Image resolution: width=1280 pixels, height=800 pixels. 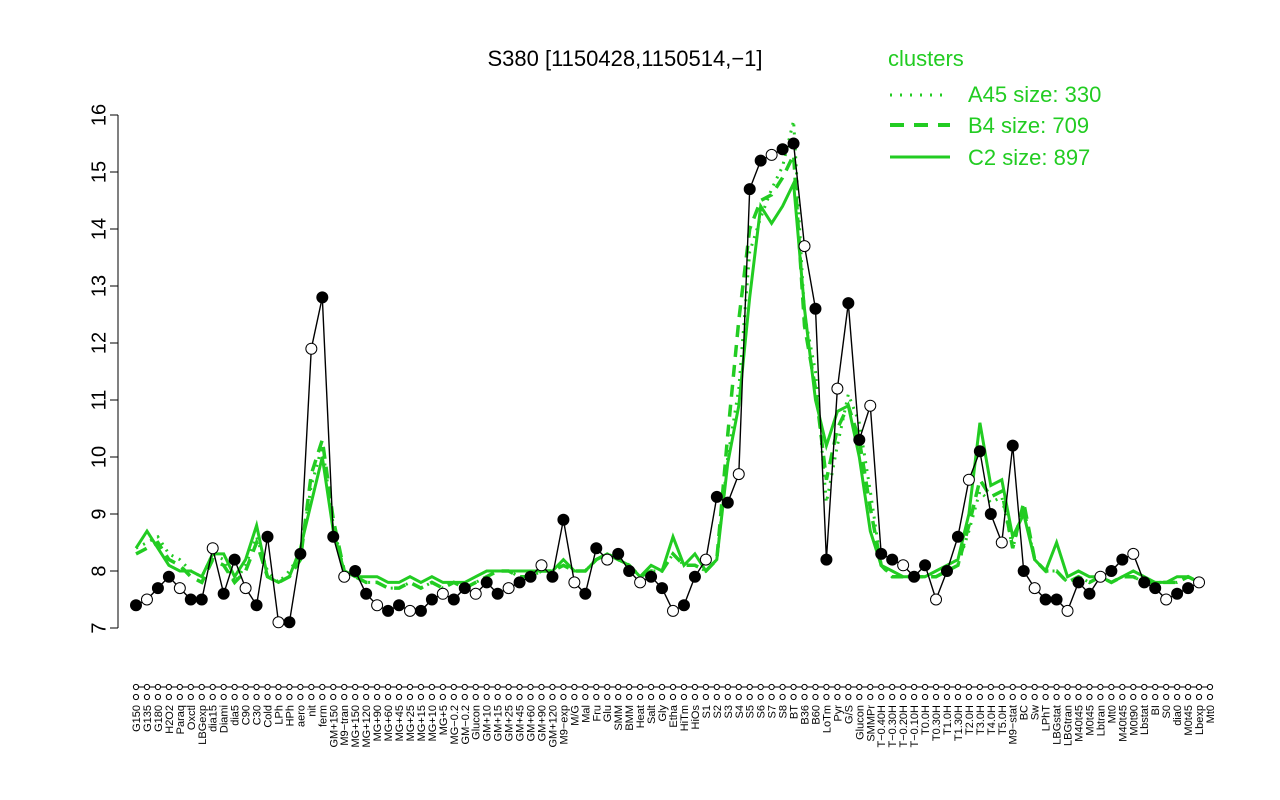 I want to click on x-tick-label: BC, so click(x=1025, y=712).